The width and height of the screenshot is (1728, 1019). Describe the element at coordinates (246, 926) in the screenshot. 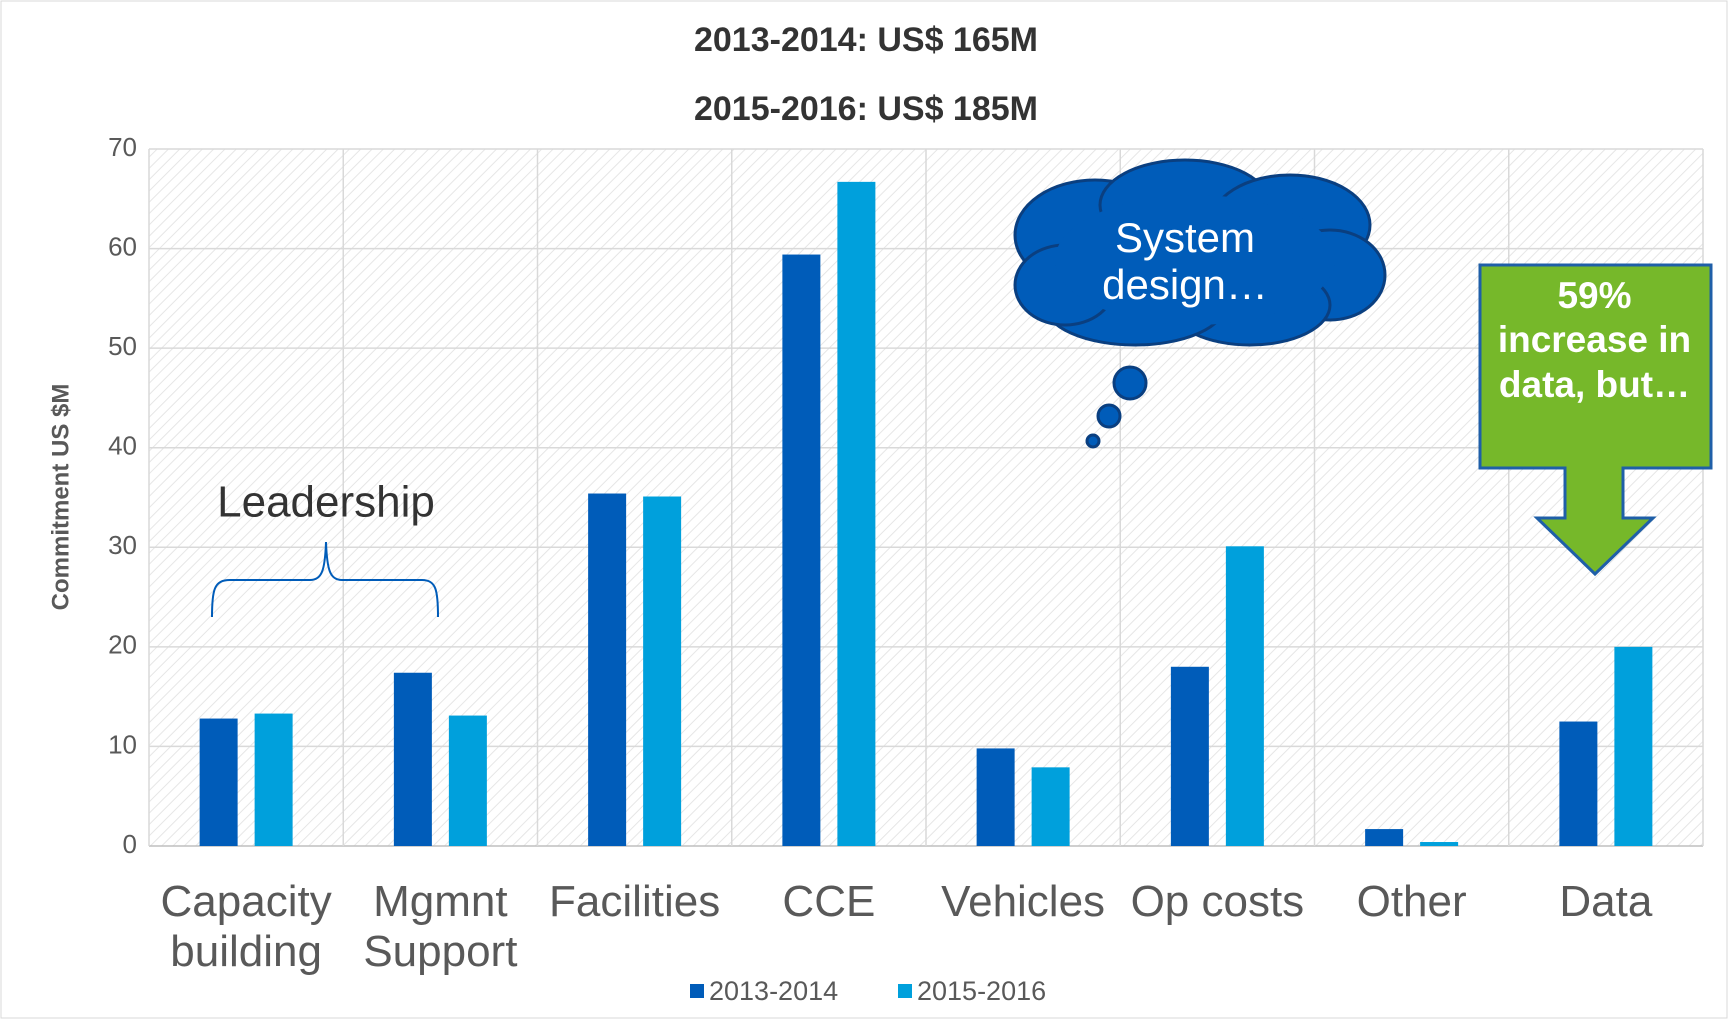

I see `x-tick-label: Capacity building` at that location.